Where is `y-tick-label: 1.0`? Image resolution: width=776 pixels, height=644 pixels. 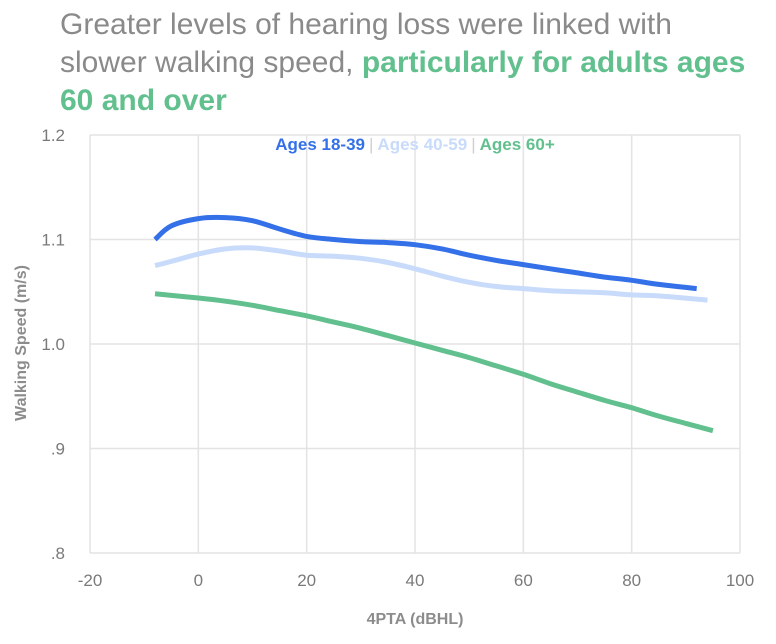
y-tick-label: 1.0 is located at coordinates (53, 344).